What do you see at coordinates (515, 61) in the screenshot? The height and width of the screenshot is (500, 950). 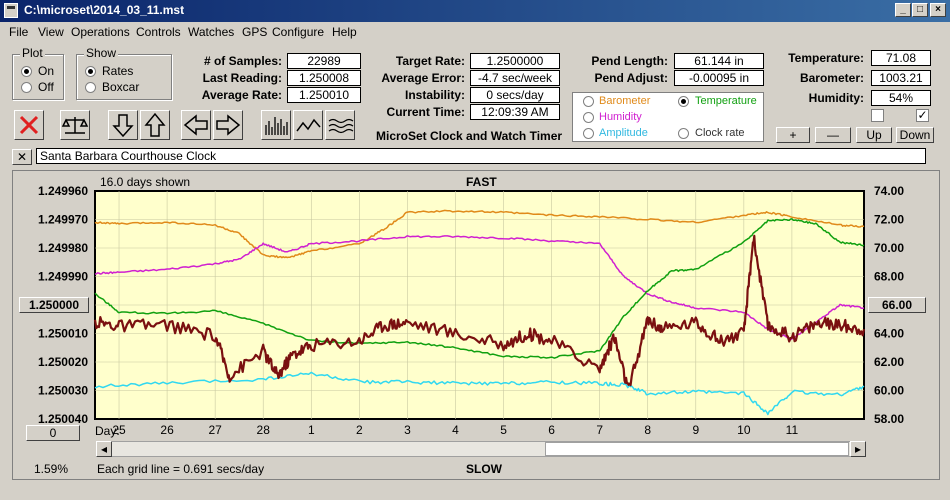 I see `target-rate-field: 1.2500000` at bounding box center [515, 61].